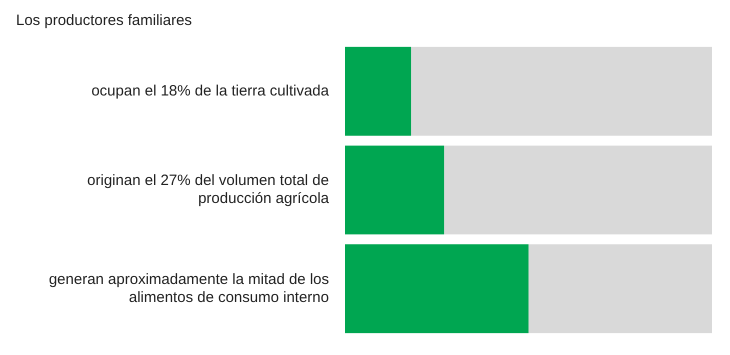 This screenshot has width=730, height=355. I want to click on text: Los productores familiares, so click(104, 21).